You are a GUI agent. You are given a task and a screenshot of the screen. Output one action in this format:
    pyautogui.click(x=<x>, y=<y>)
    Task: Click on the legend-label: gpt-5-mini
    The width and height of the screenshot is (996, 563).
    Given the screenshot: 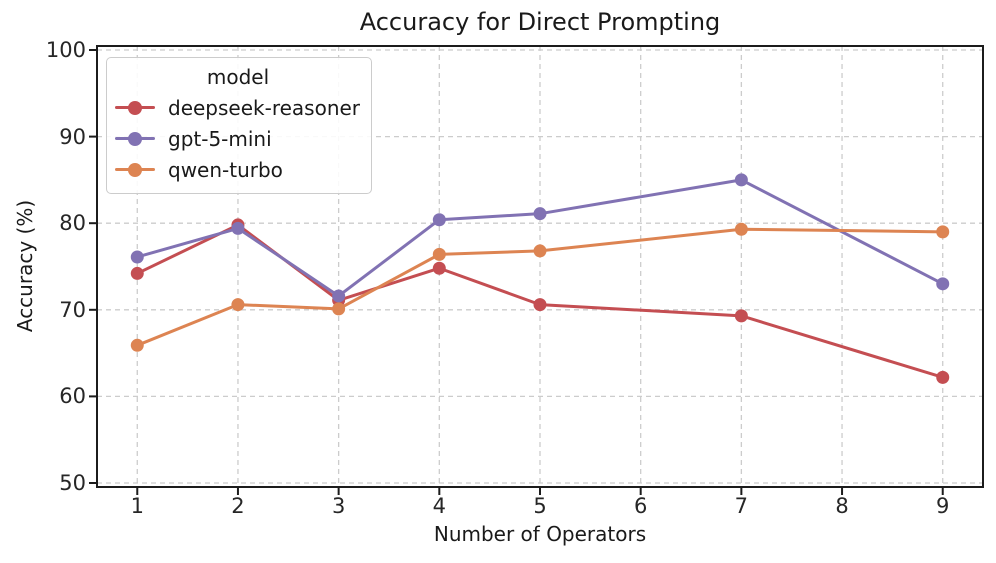 What is the action you would take?
    pyautogui.click(x=220, y=138)
    